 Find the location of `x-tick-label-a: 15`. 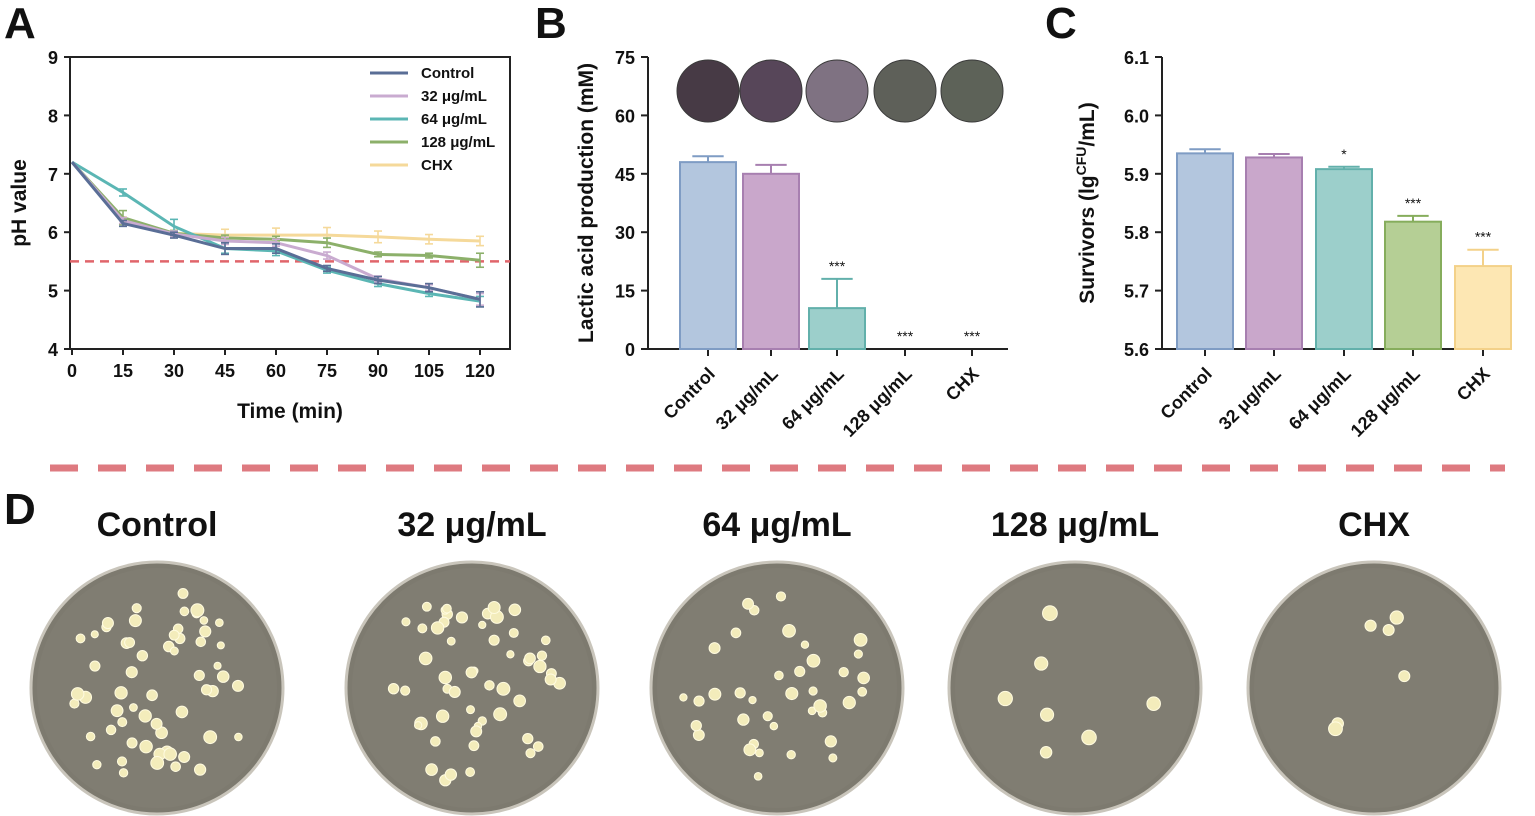

x-tick-label-a: 15 is located at coordinates (123, 371).